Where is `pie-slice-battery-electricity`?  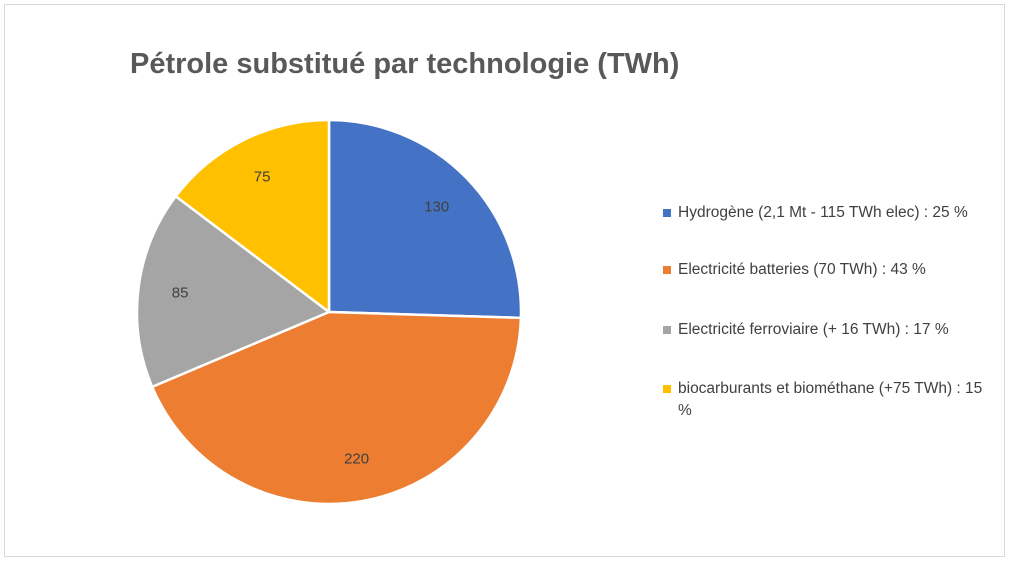 pie-slice-battery-electricity is located at coordinates (336, 408).